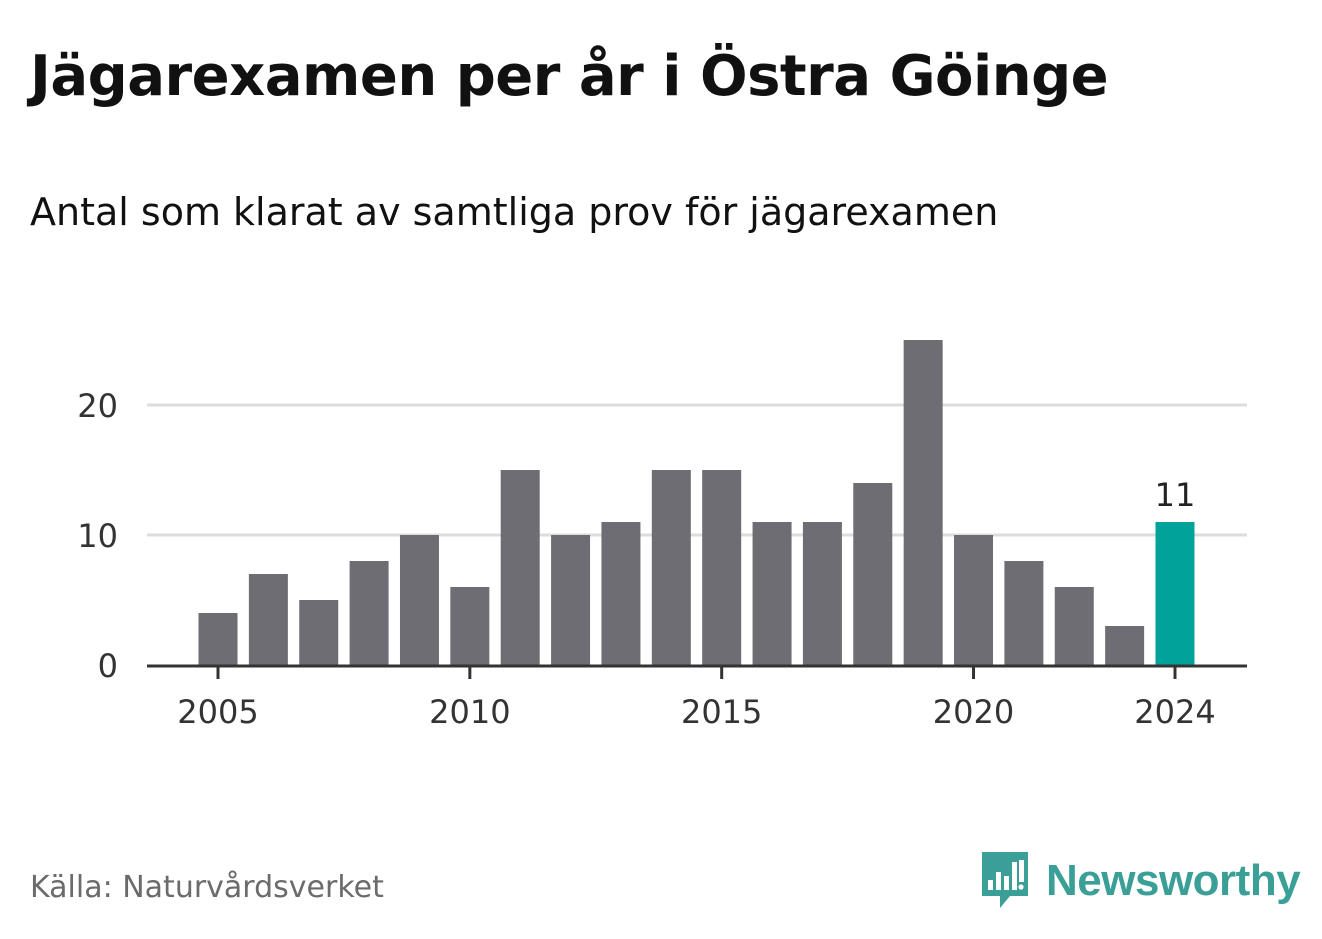  I want to click on source-note: Källa: Naturvårdsverket, so click(207, 887).